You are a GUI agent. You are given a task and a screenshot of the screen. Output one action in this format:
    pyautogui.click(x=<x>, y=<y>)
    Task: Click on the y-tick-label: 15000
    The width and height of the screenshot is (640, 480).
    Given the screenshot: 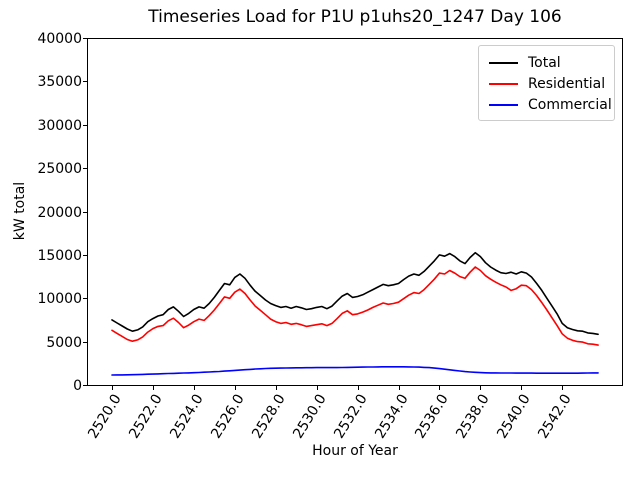 What is the action you would take?
    pyautogui.click(x=59, y=255)
    